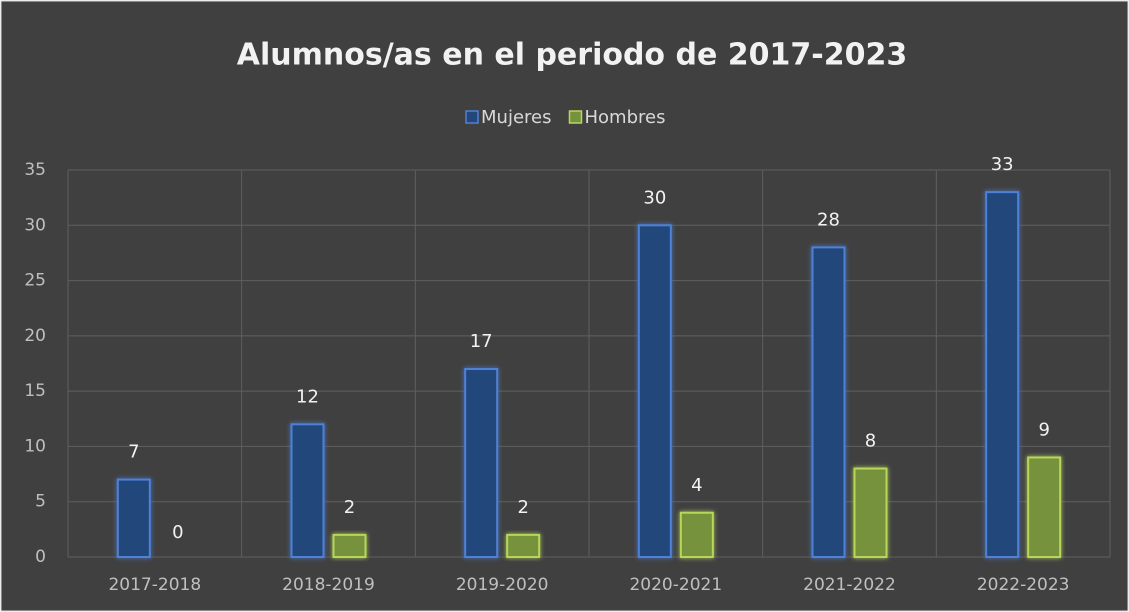  Describe the element at coordinates (35, 281) in the screenshot. I see `y-tick-label: 25` at that location.